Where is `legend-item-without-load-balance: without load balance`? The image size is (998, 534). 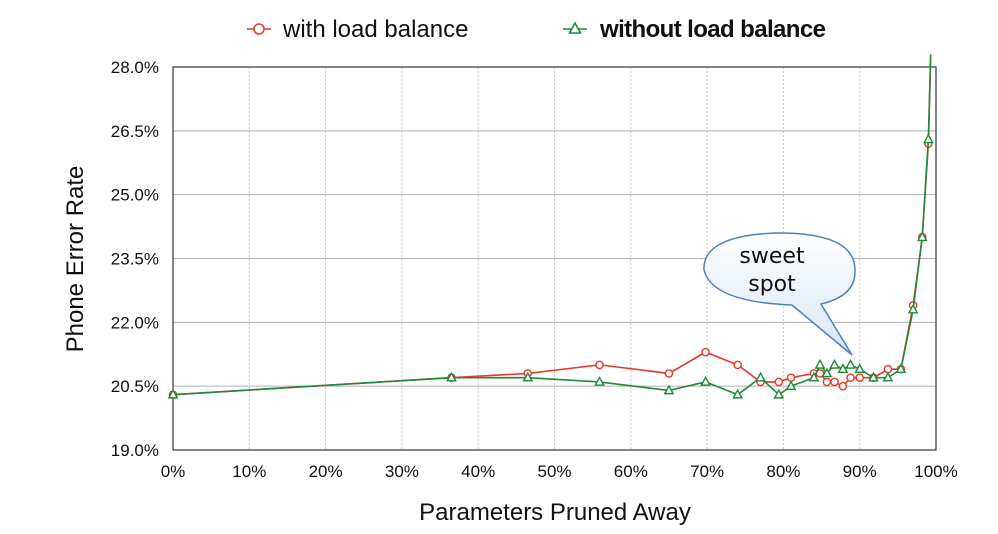
legend-item-without-load-balance: without load balance is located at coordinates (694, 29).